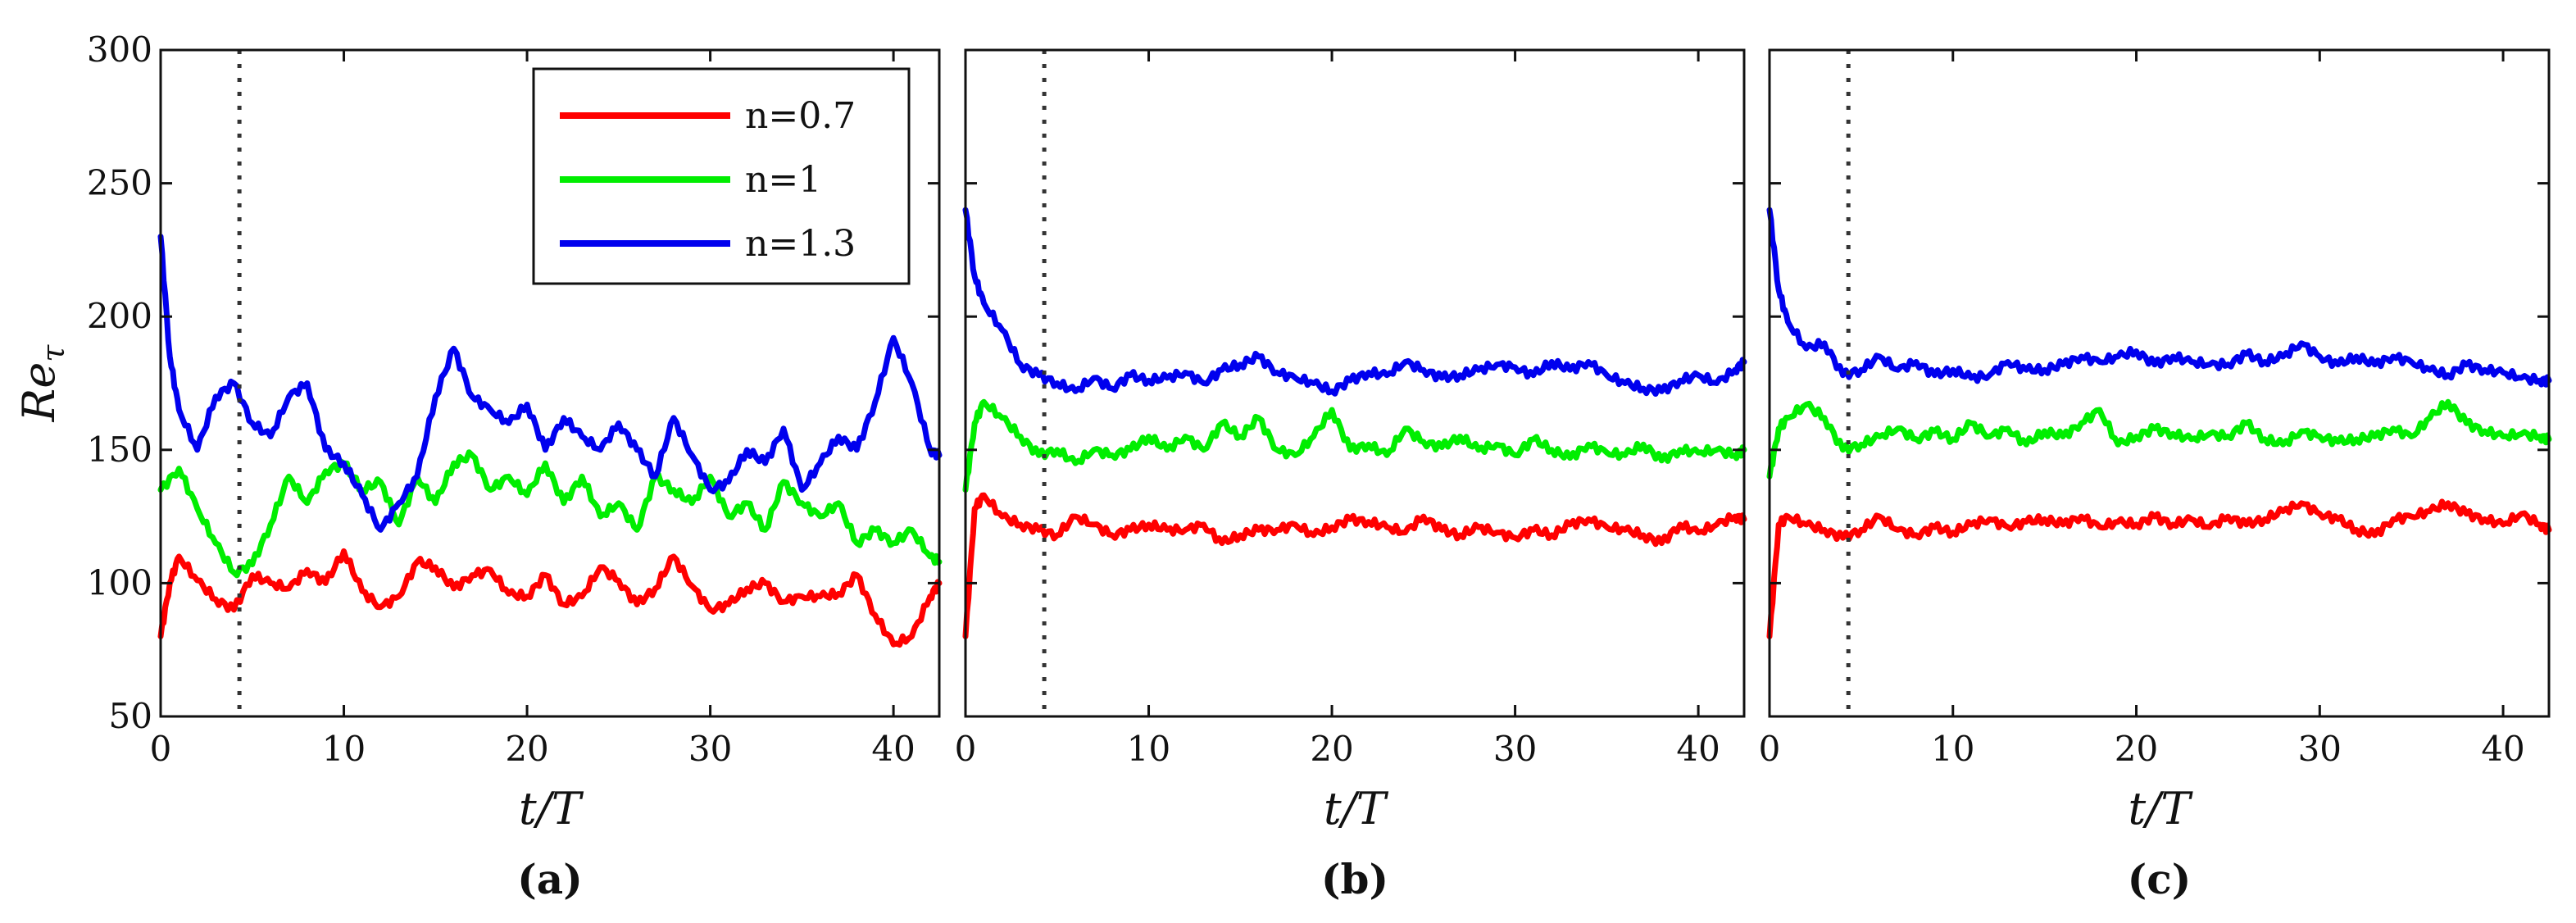 The image size is (2576, 923). I want to click on panel-label: (c), so click(2160, 879).